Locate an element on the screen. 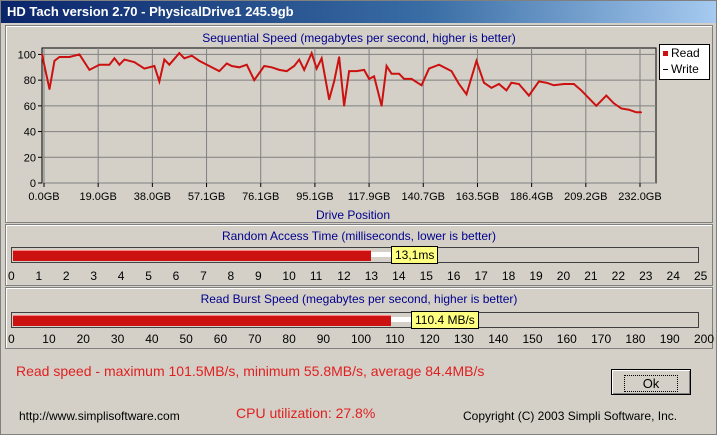 The width and height of the screenshot is (717, 435). burst-speed-track is located at coordinates (355, 320).